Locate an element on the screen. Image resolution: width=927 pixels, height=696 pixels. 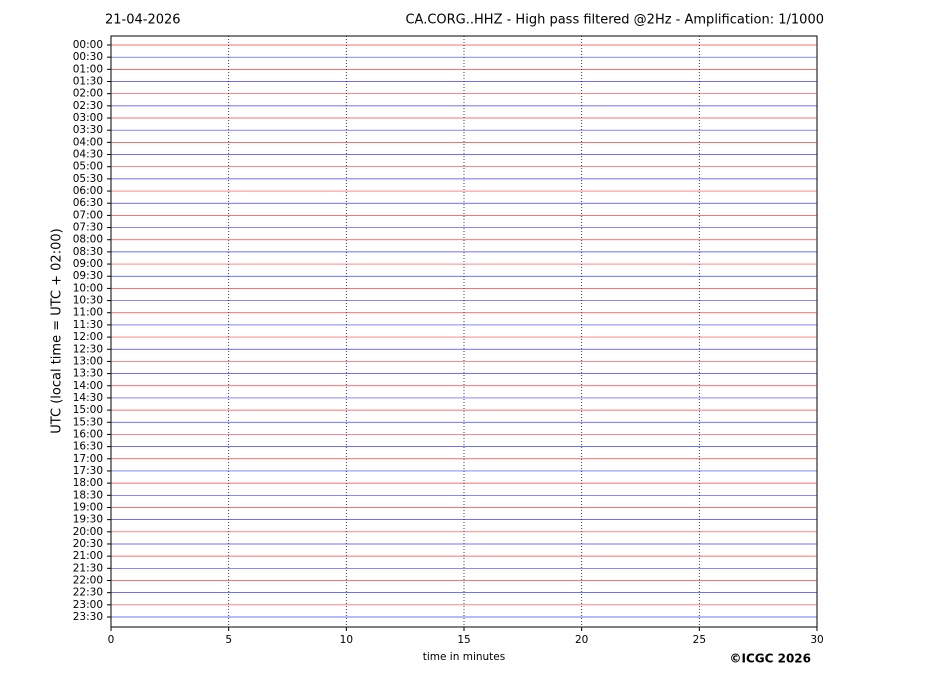
y-tick-label: 04:30 is located at coordinates (88, 155).